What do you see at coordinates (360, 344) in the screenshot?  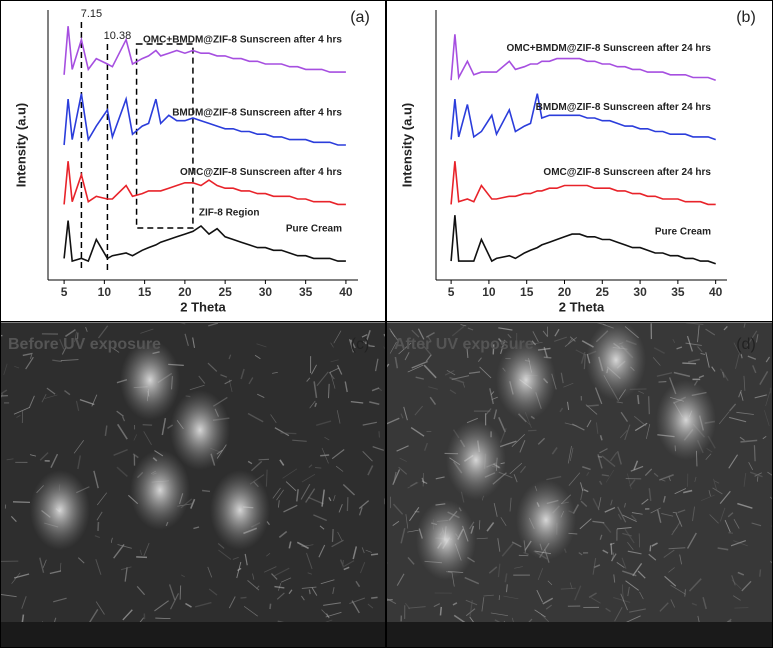 I see `panel-label: (c)` at bounding box center [360, 344].